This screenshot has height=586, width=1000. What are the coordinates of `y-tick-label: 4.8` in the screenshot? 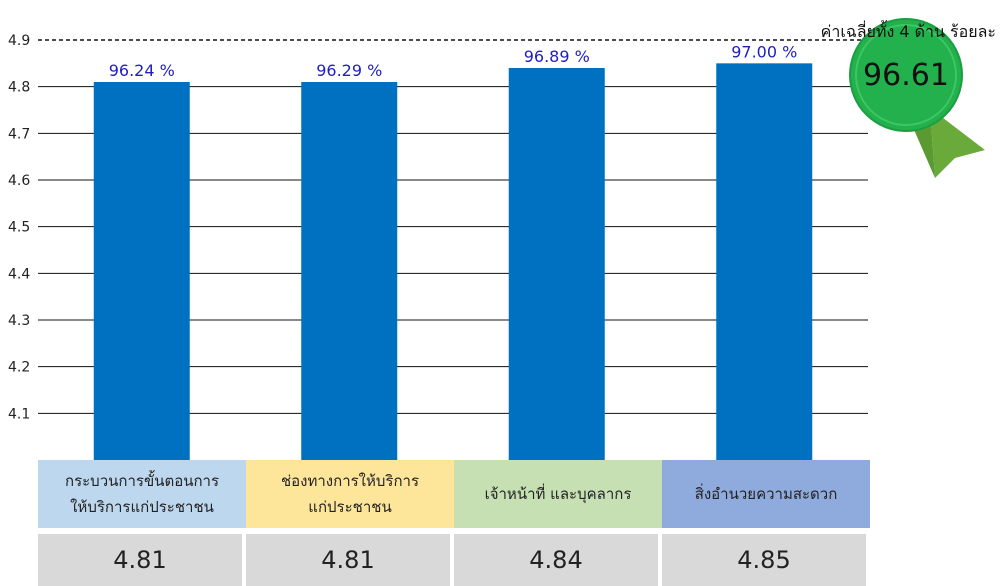 It's located at (19, 88).